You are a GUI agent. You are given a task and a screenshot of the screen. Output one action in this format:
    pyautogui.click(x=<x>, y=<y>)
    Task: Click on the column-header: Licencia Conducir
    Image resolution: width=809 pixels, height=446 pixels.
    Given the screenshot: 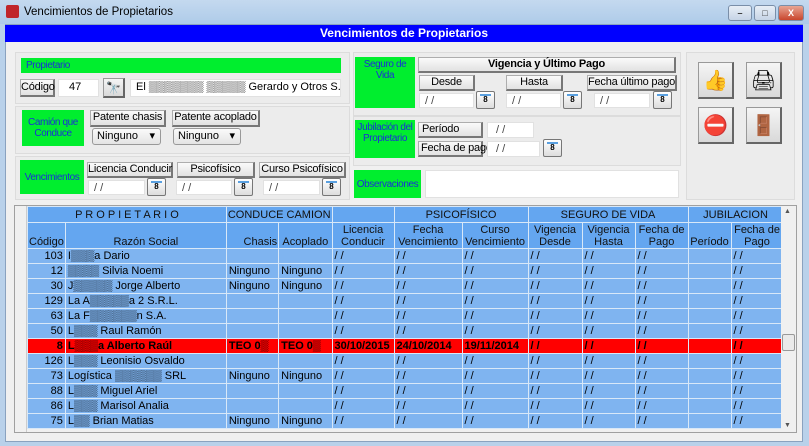 What is the action you would take?
    pyautogui.click(x=363, y=235)
    